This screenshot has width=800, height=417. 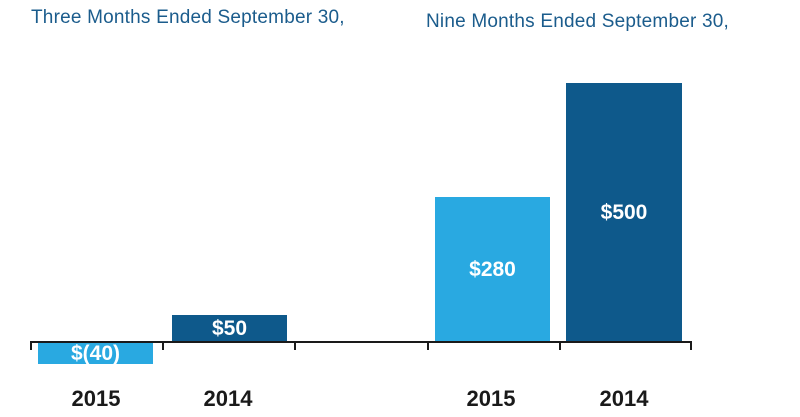 What do you see at coordinates (577, 21) in the screenshot?
I see `group-title-nine-months: Nine Months Ended September 30,` at bounding box center [577, 21].